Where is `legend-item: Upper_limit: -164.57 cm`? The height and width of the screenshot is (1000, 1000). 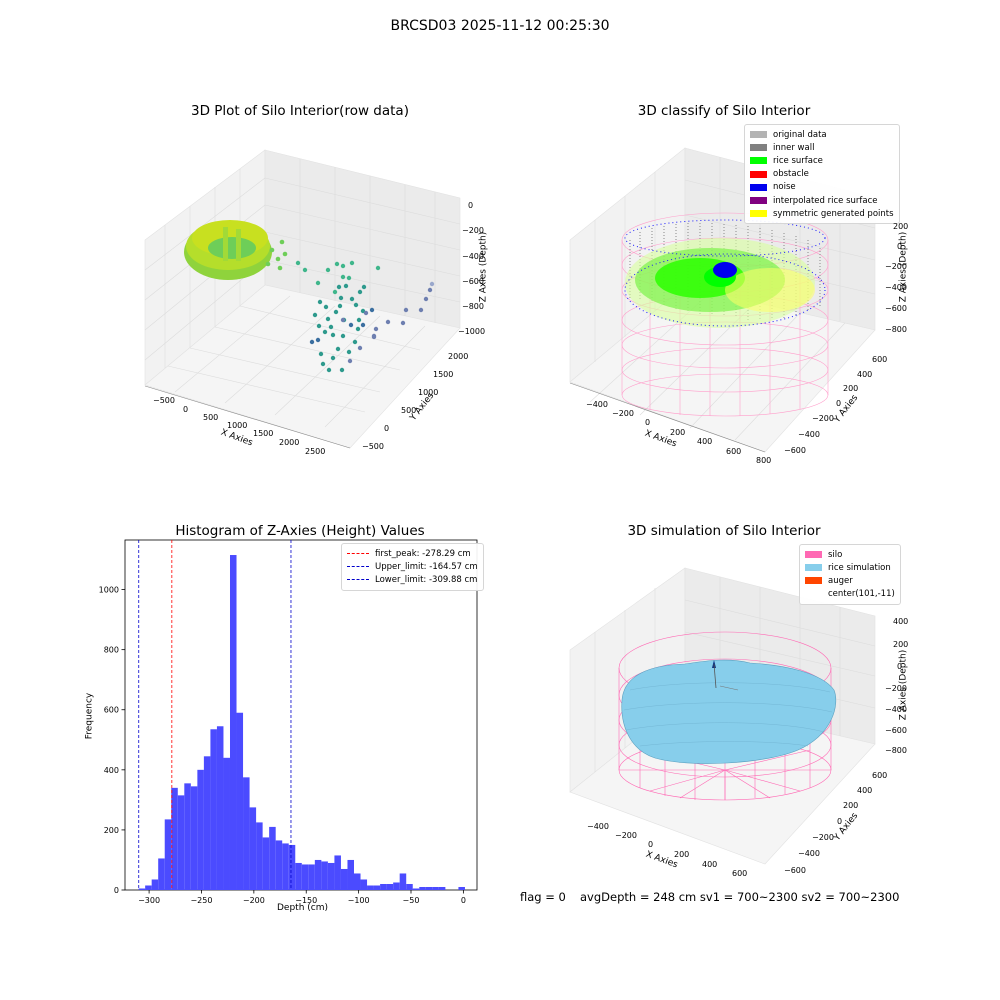 legend-item: Upper_limit: -164.57 cm is located at coordinates (412, 566).